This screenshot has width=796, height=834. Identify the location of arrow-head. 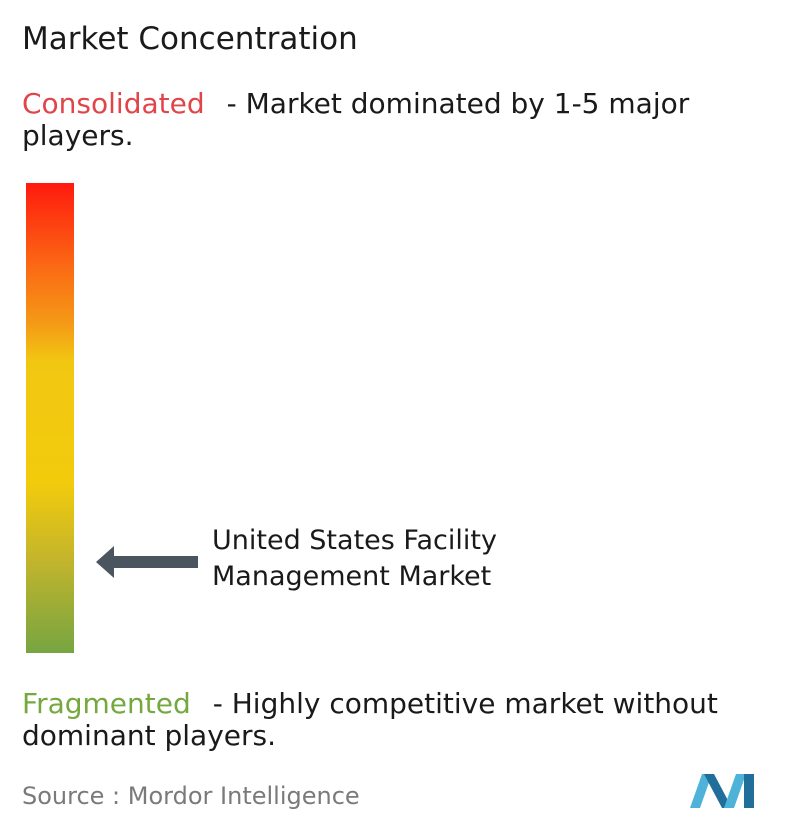
(147, 562).